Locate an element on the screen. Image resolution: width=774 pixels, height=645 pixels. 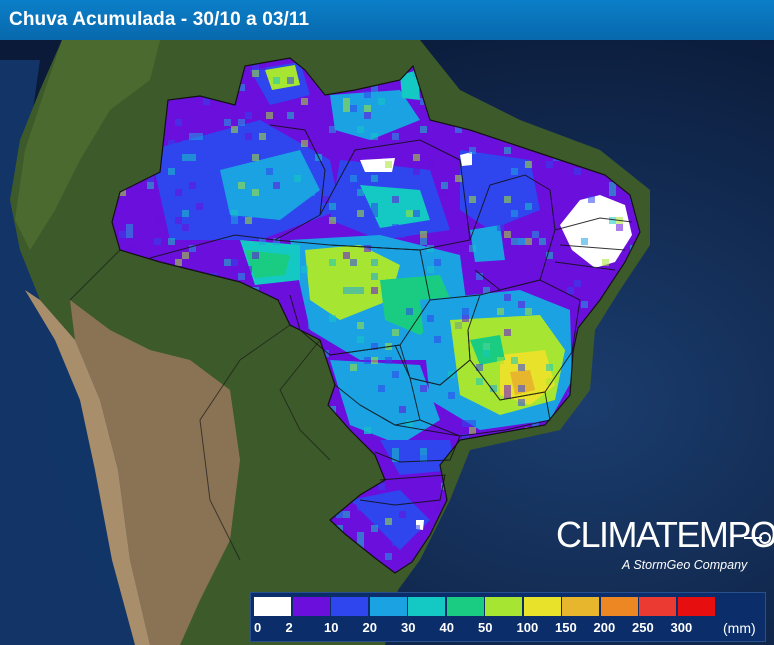
state-border-sc-rs is located at coordinates (402, 490).